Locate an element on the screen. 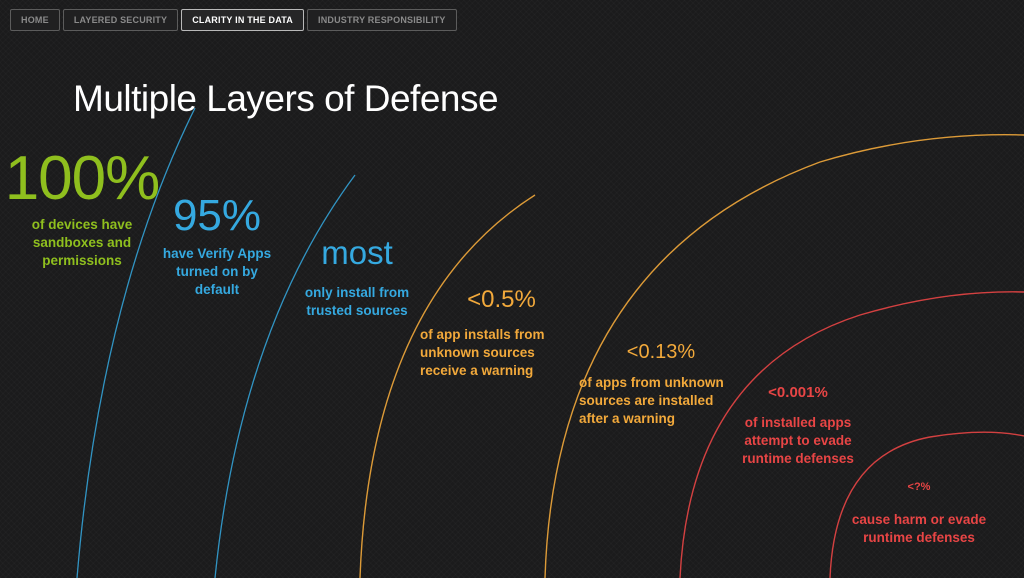 The height and width of the screenshot is (578, 1024). stat-value: <0.13% is located at coordinates (661, 352).